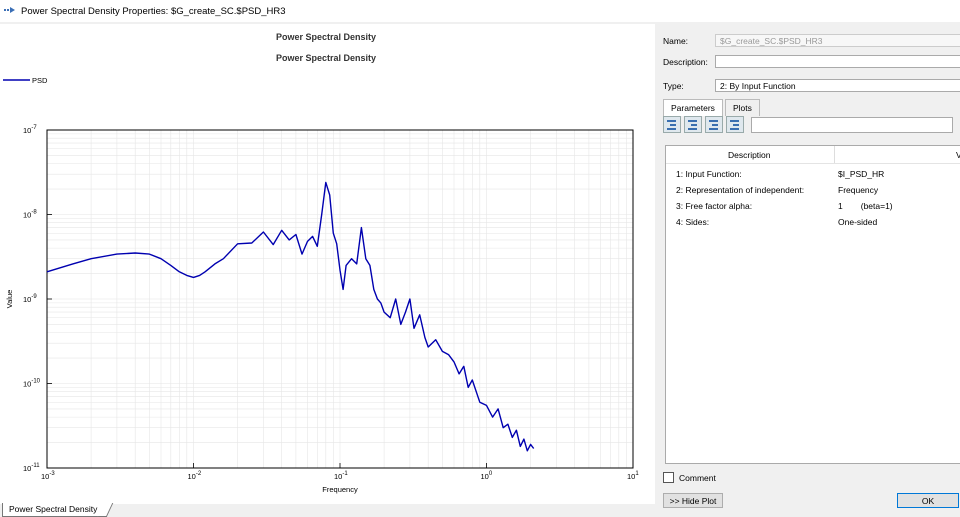 The width and height of the screenshot is (960, 517). I want to click on y-tick-label: 10⁻¹¹, so click(31, 468).